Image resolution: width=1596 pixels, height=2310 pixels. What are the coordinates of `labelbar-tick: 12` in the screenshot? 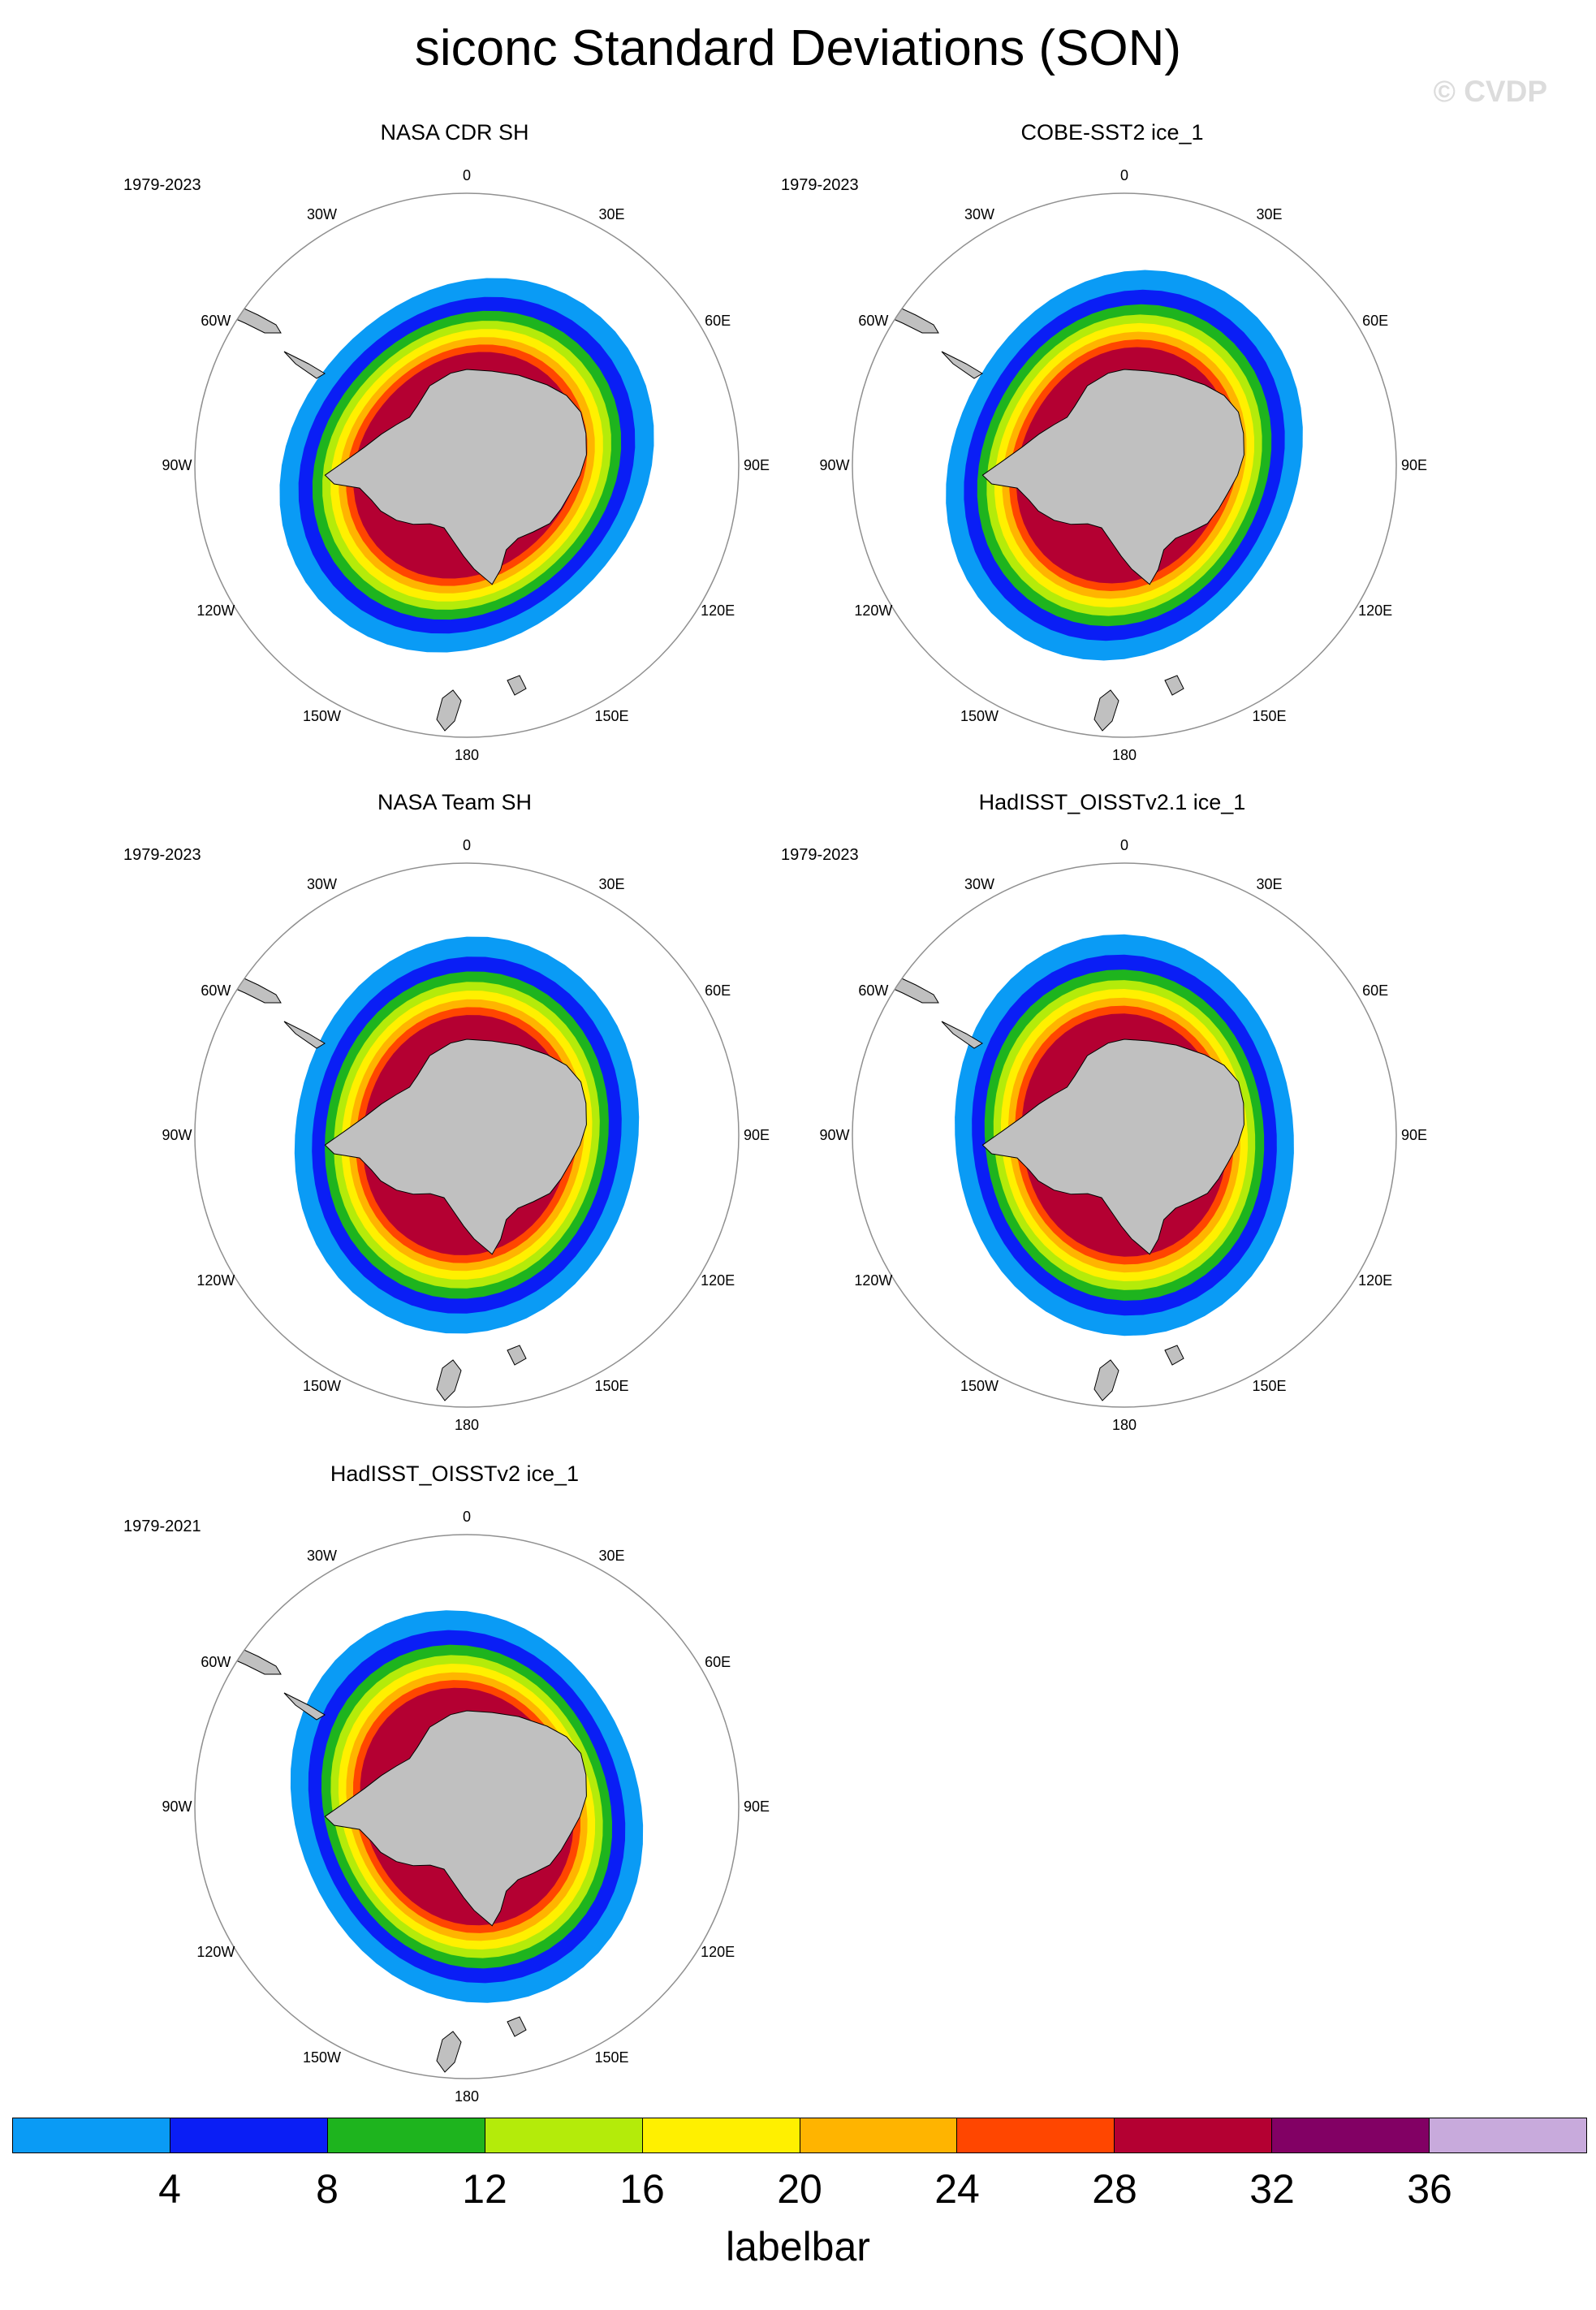 It's located at (484, 2189).